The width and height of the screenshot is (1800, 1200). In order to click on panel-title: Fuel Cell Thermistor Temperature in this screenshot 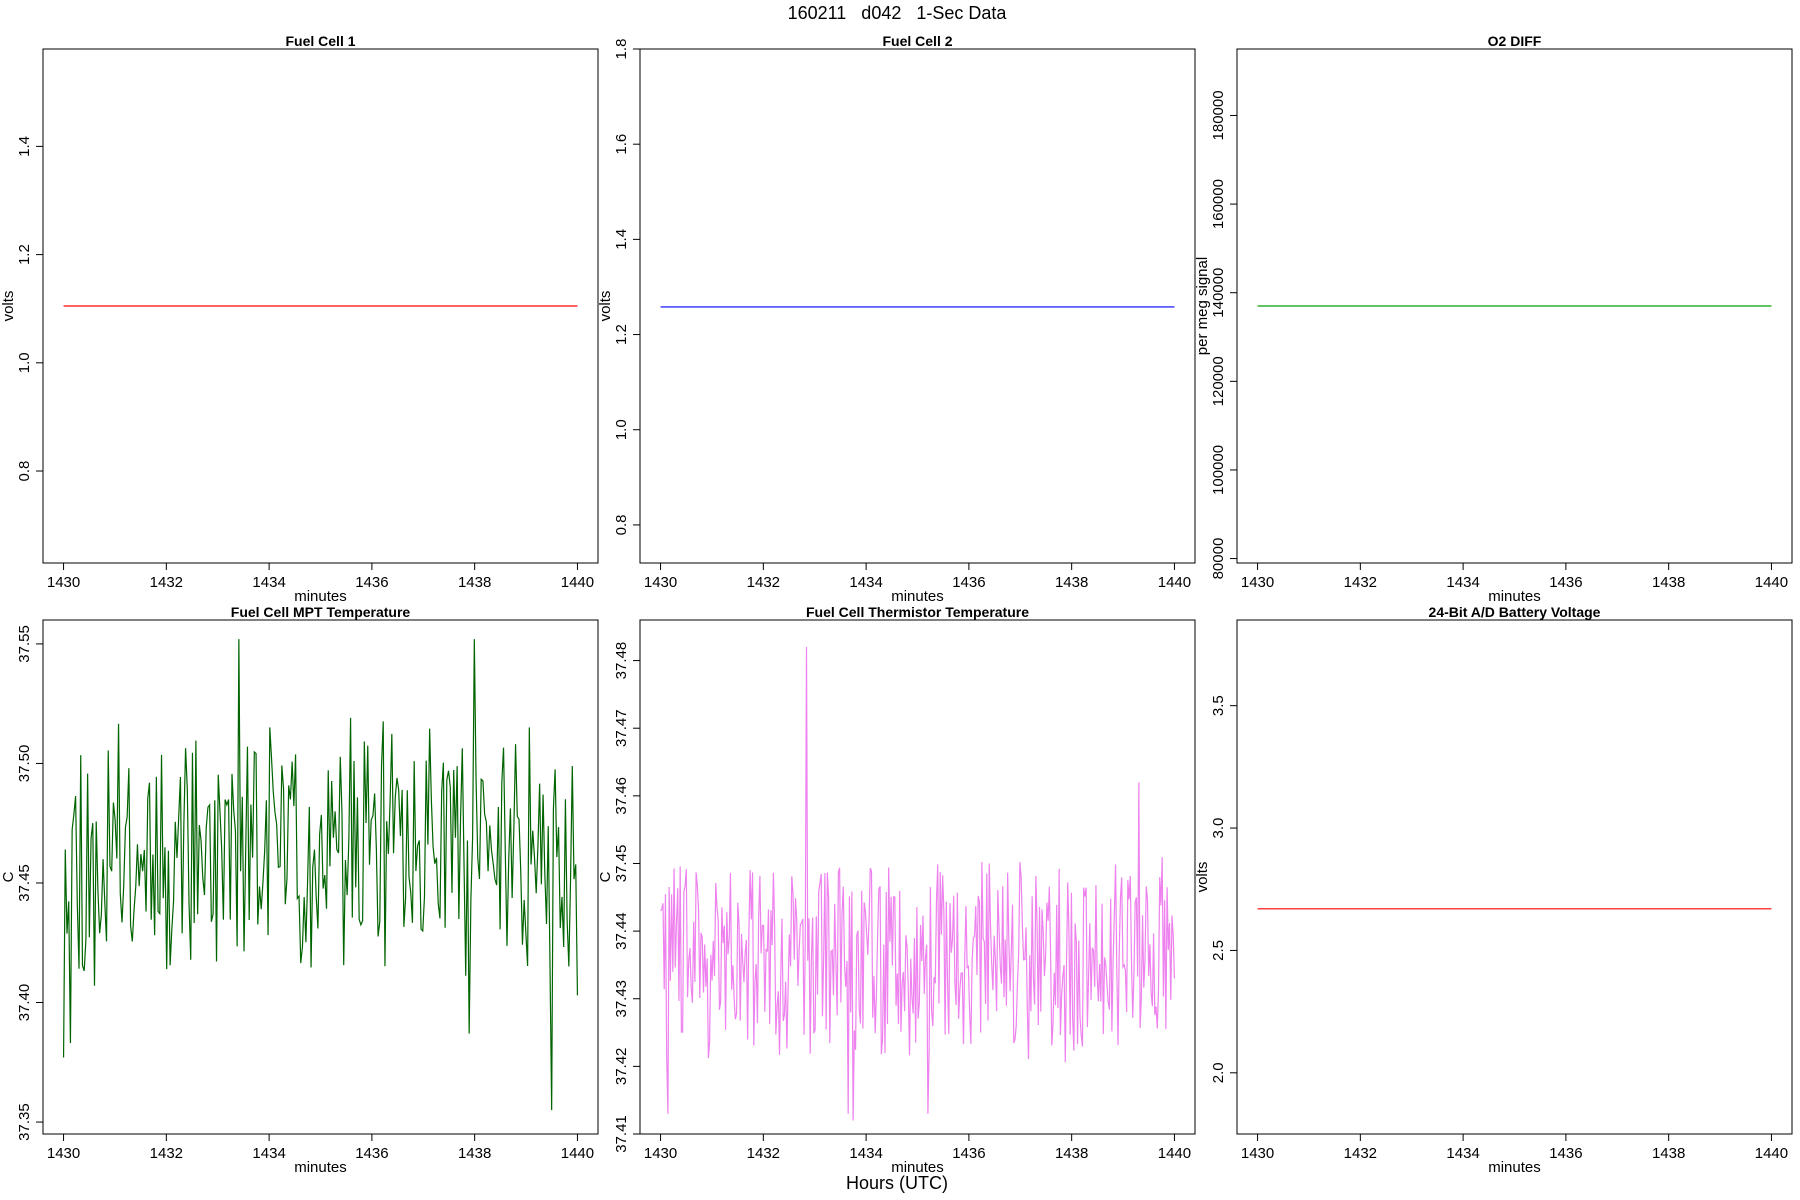, I will do `click(917, 612)`.